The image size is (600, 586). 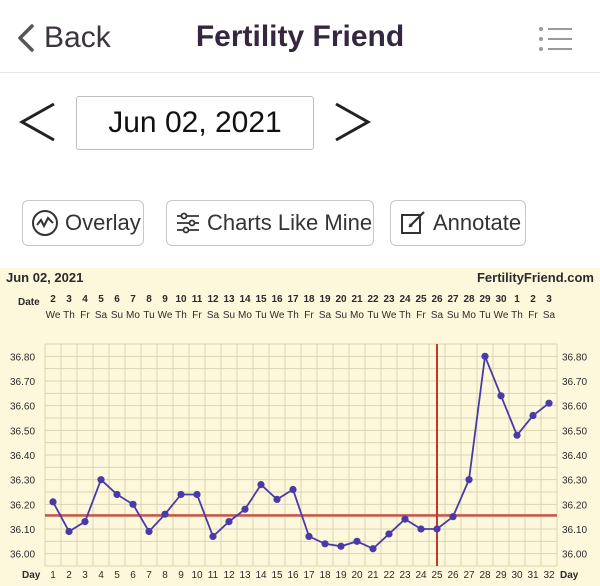 What do you see at coordinates (574, 555) in the screenshot?
I see `y-tick-label-right: 36.00` at bounding box center [574, 555].